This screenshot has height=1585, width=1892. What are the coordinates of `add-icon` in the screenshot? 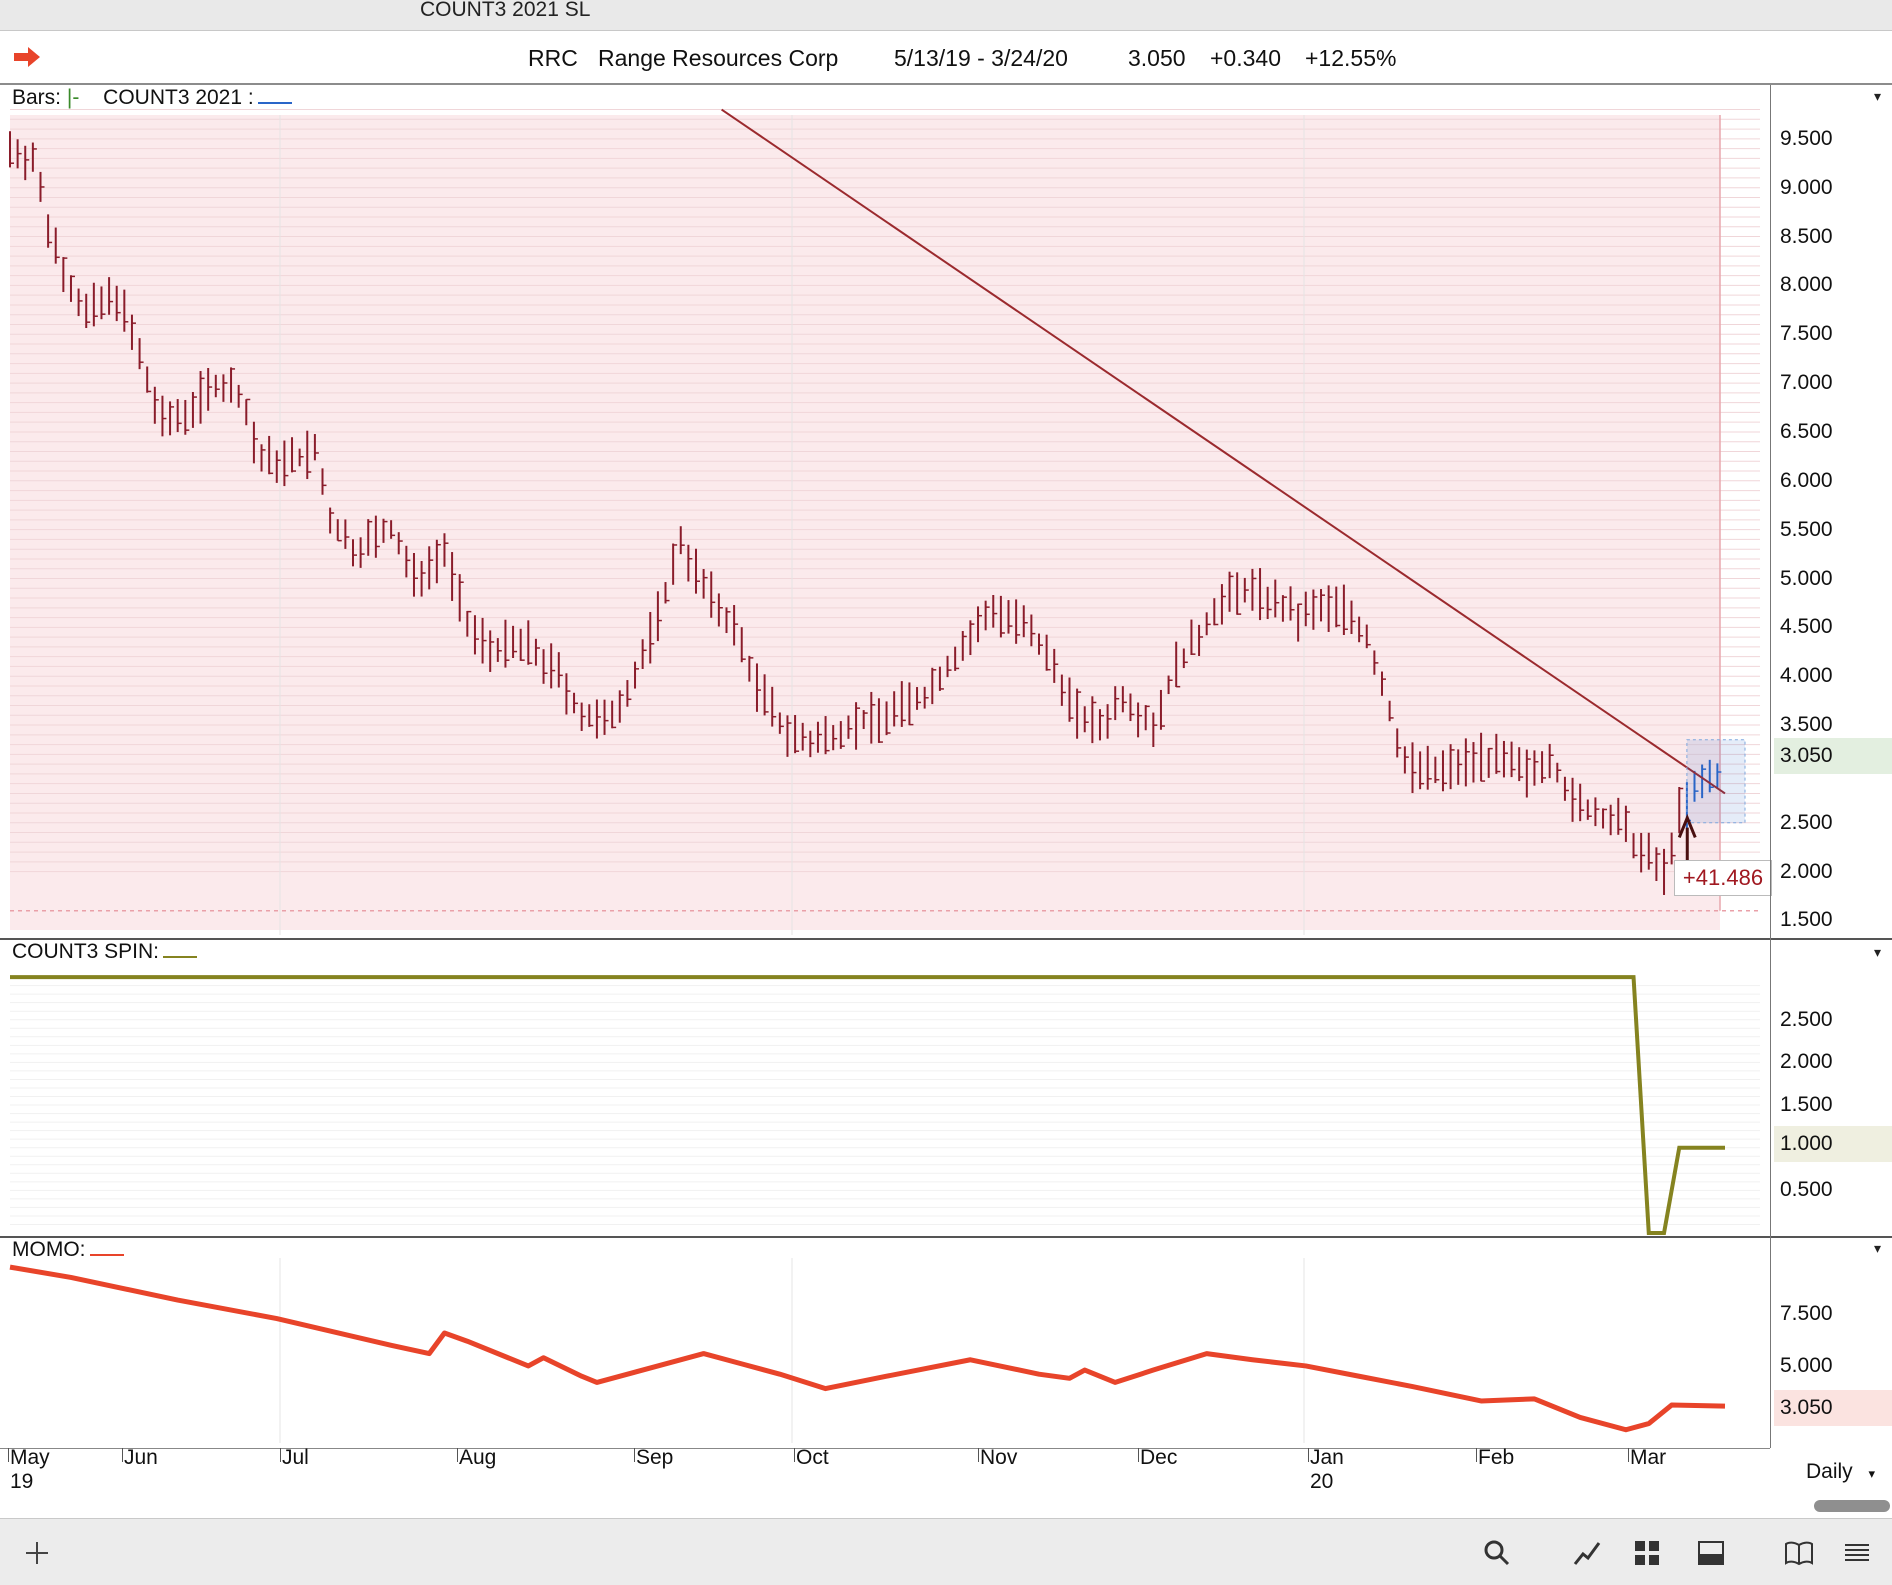 It's located at (37, 1553).